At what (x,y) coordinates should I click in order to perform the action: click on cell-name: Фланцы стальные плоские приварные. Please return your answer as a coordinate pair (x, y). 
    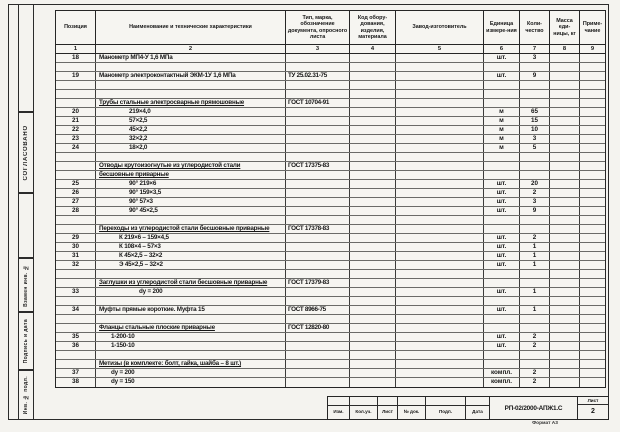
    Looking at the image, I should click on (191, 328).